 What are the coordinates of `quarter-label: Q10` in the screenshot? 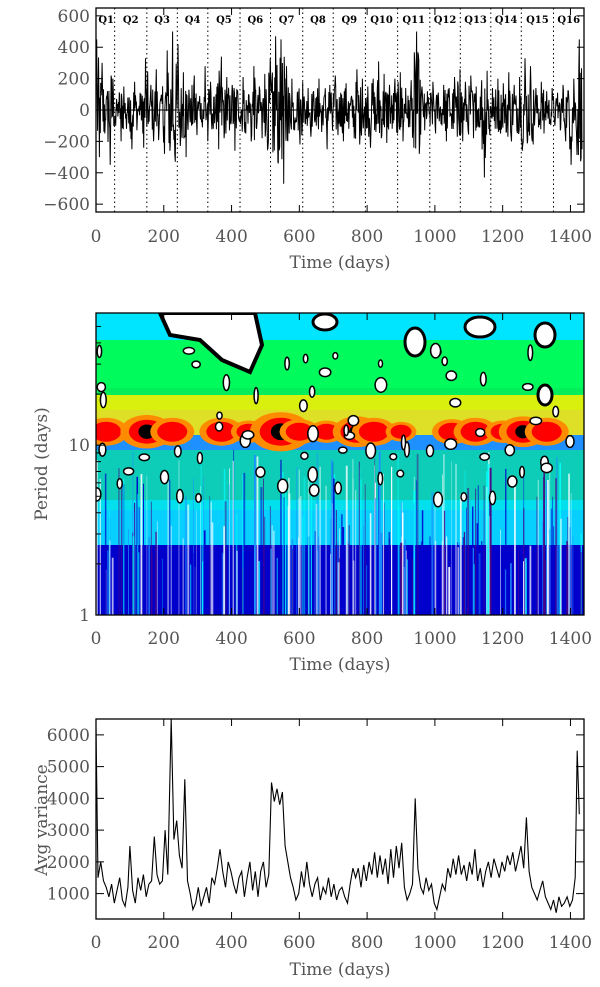 It's located at (381, 20).